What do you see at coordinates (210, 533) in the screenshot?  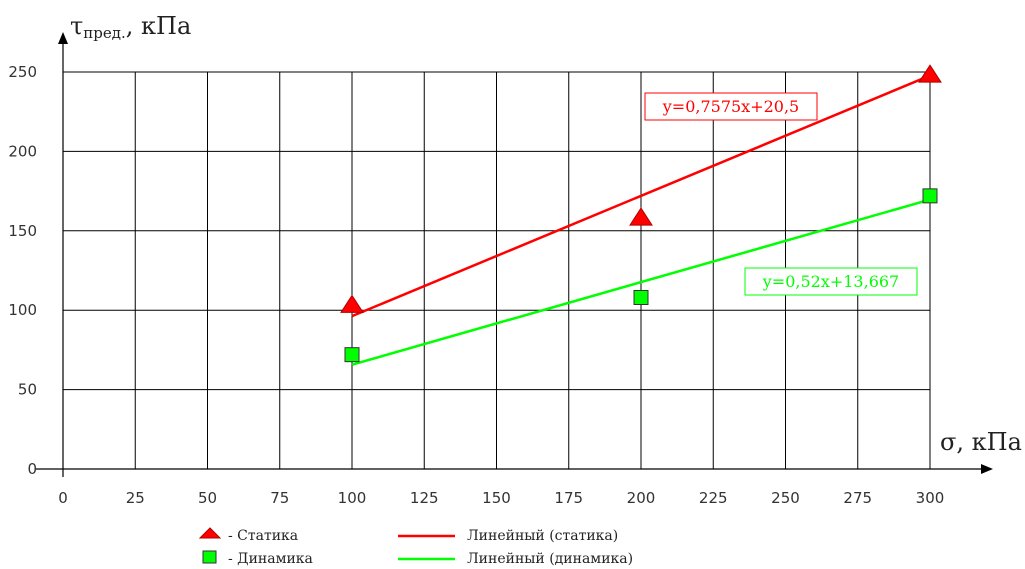 I see `legend-triangle-marker` at bounding box center [210, 533].